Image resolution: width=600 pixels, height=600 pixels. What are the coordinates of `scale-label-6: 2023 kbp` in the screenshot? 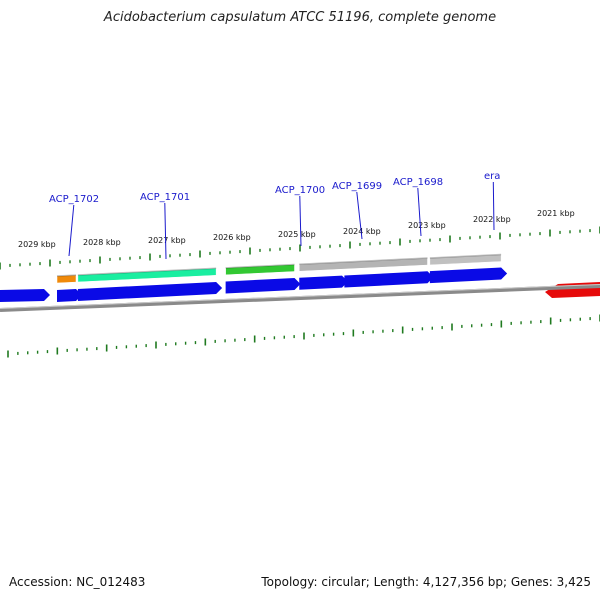 It's located at (427, 225).